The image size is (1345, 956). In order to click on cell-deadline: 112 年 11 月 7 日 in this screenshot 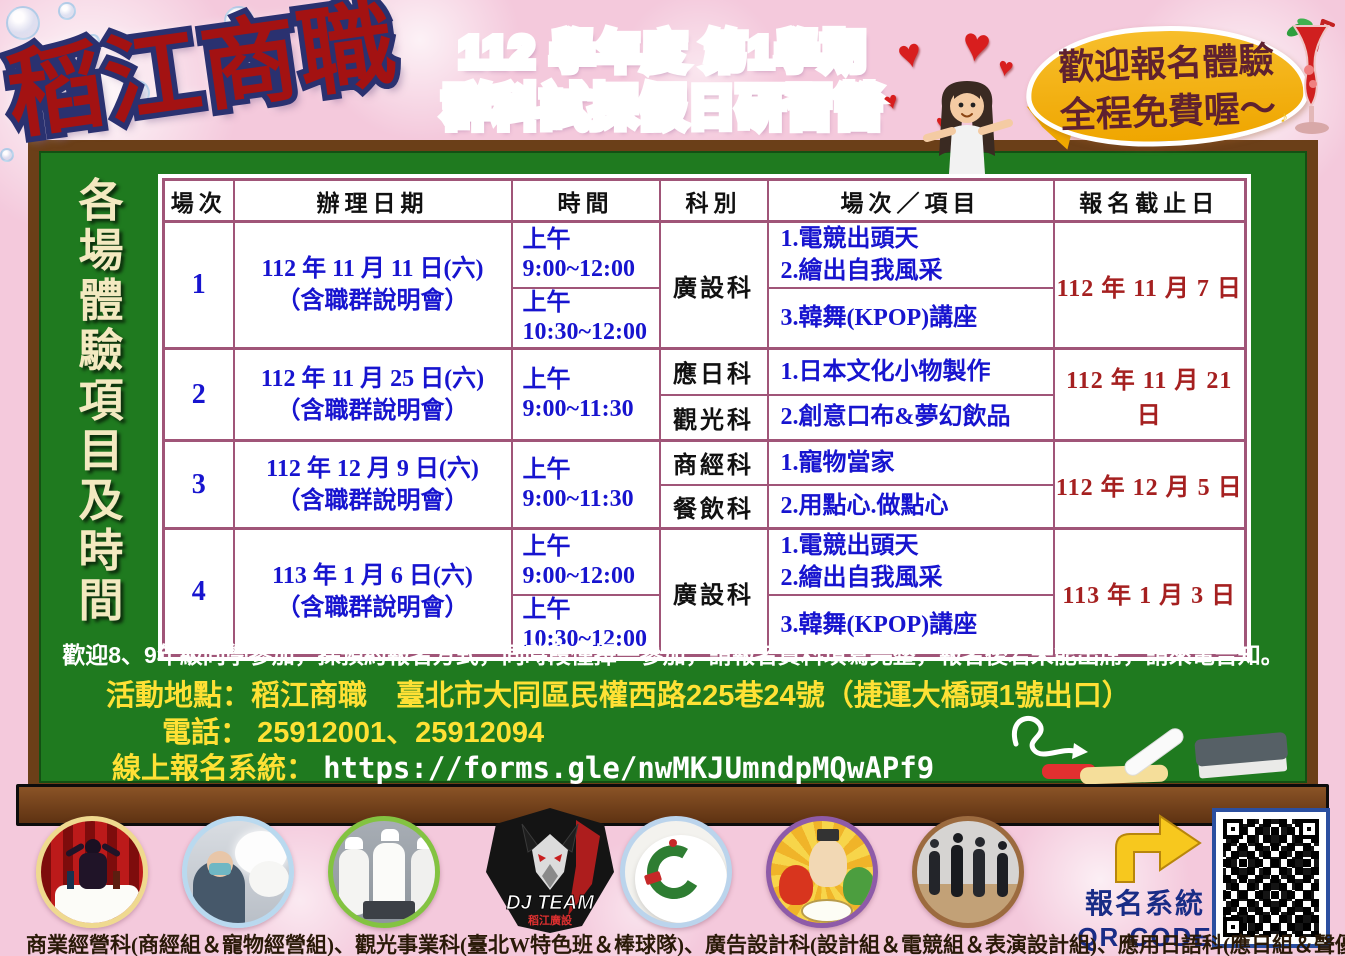, I will do `click(1149, 285)`.